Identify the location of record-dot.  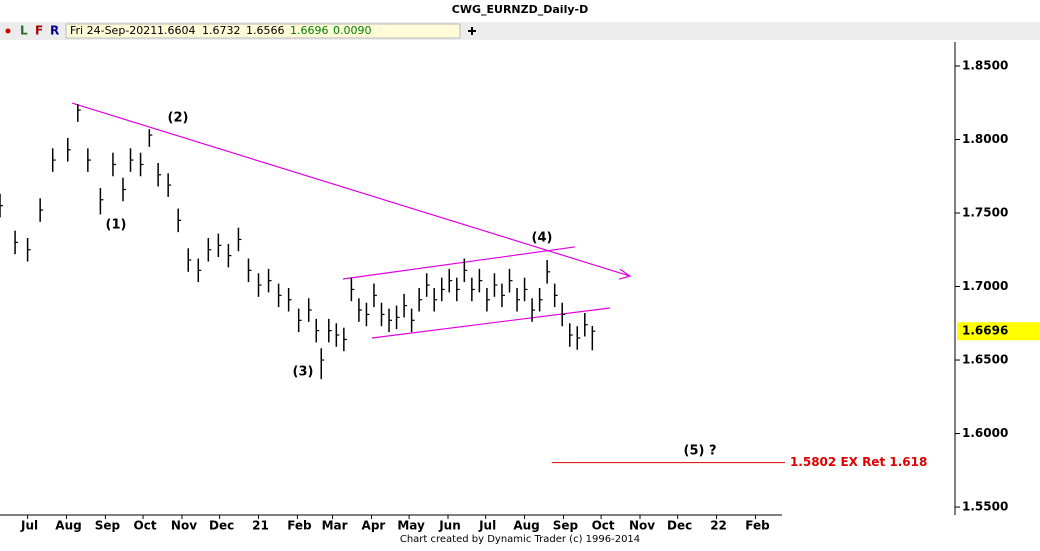
(8, 31).